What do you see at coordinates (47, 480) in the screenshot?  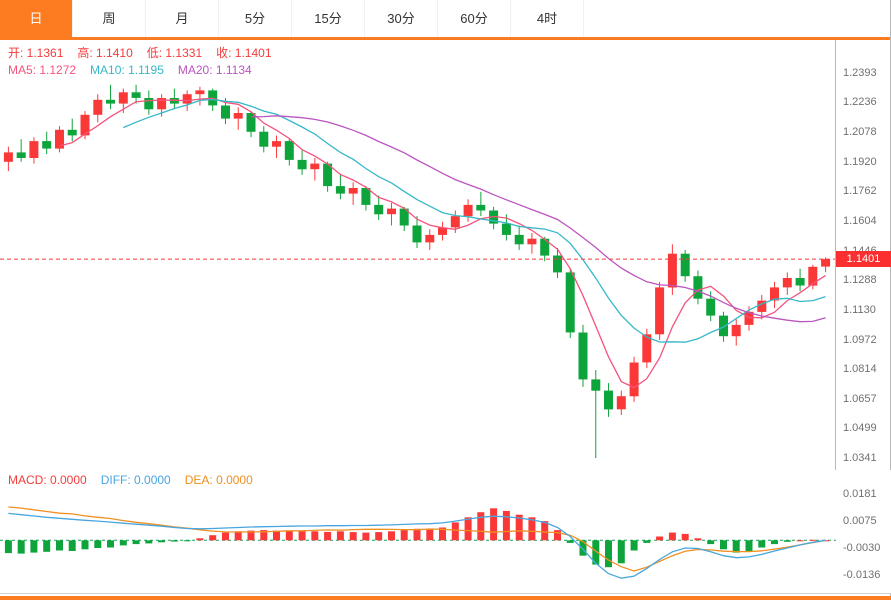 I see `macd-label: MACD: 0.0000` at bounding box center [47, 480].